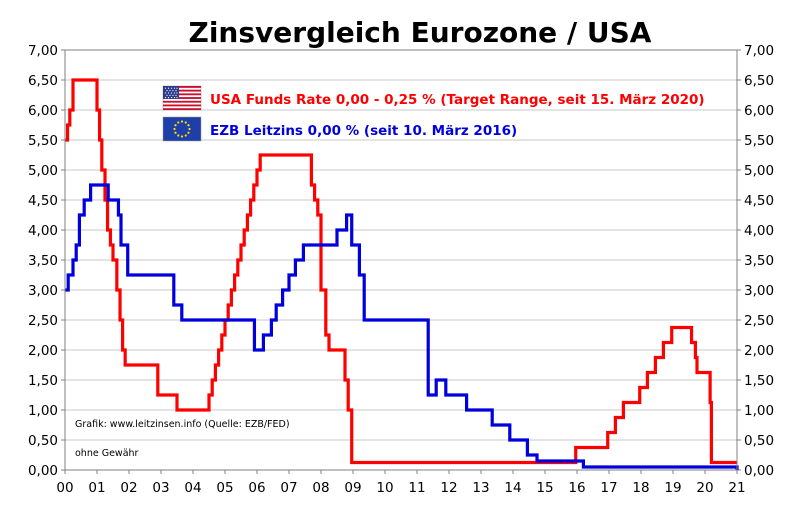  What do you see at coordinates (672, 488) in the screenshot?
I see `x-tick-label: 19` at bounding box center [672, 488].